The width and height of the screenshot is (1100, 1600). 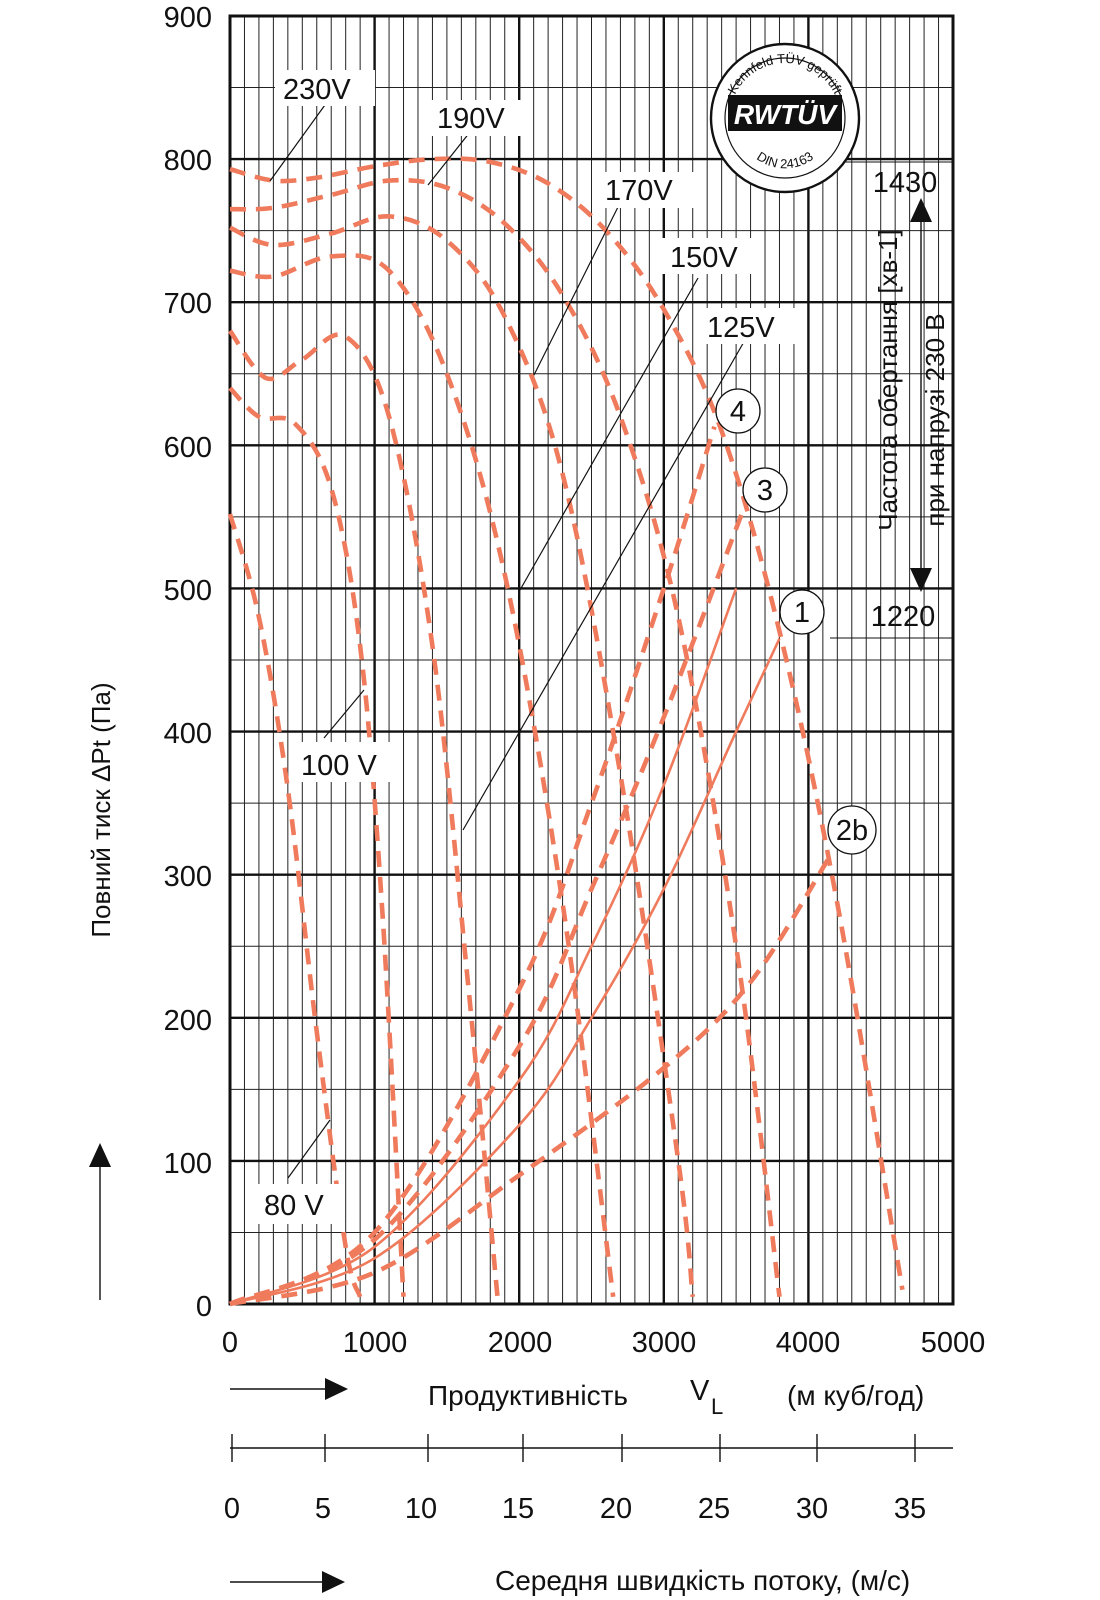 I want to click on x-axis-arrow-icon, so click(x=336, y=1389).